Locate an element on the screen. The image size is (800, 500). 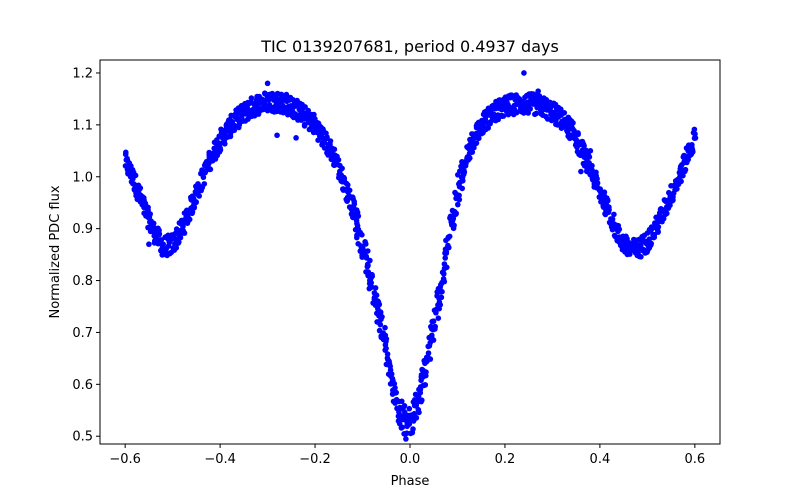
x-tick-label: −0.6 is located at coordinates (125, 459).